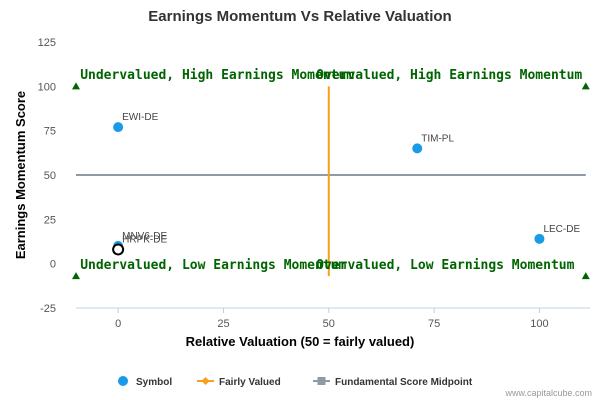 This screenshot has width=600, height=400. Describe the element at coordinates (223, 324) in the screenshot. I see `x-tick-label: 25` at that location.